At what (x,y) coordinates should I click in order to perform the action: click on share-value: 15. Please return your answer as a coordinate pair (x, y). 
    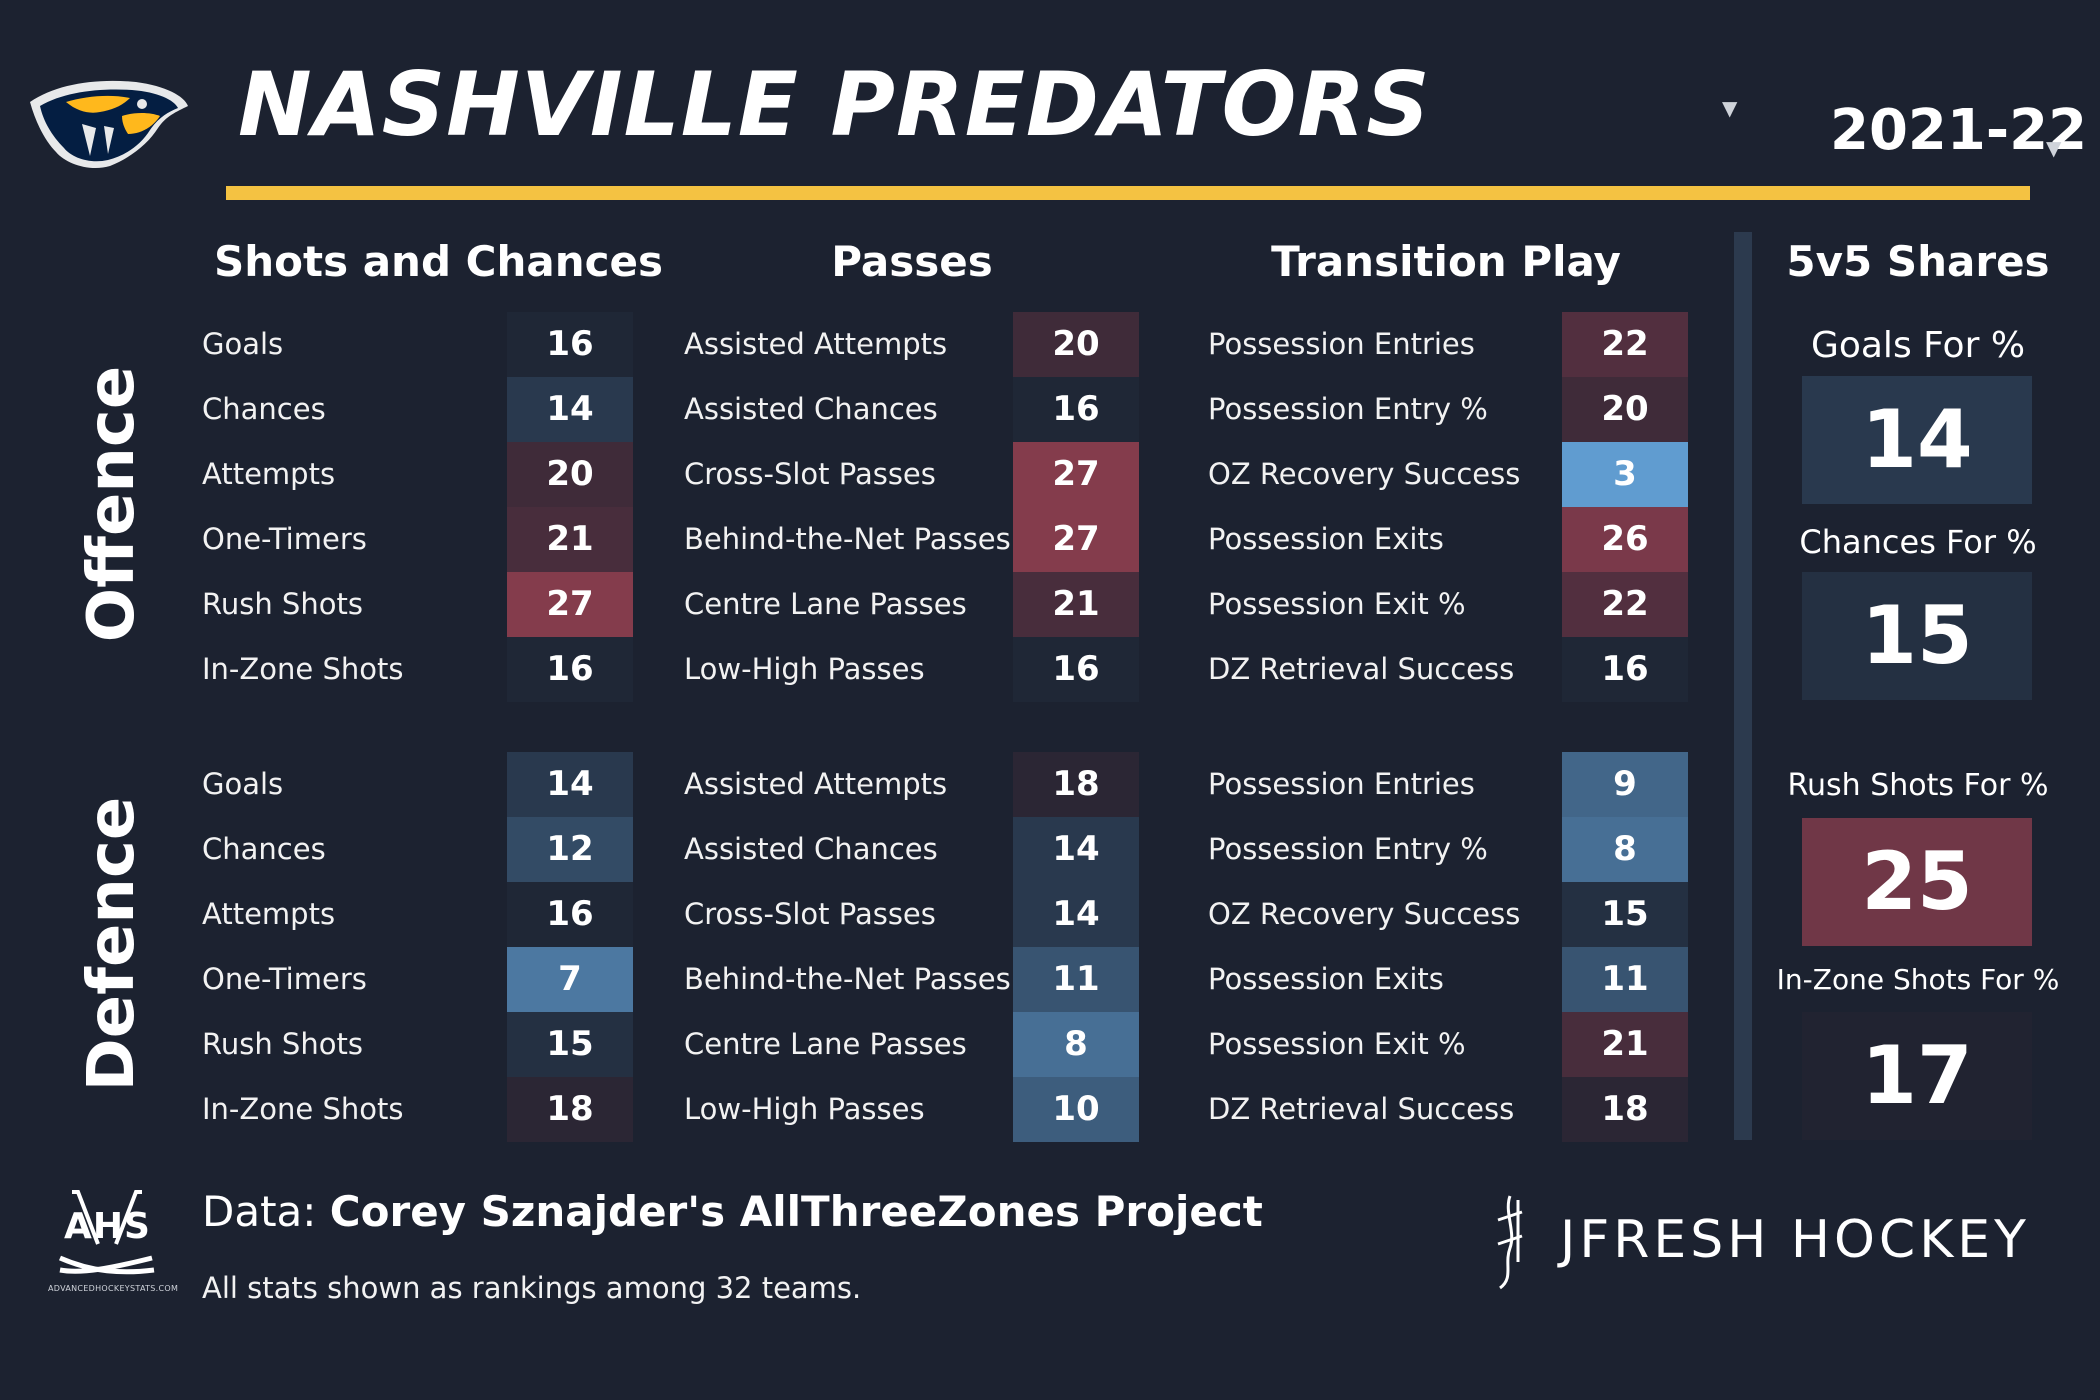
    Looking at the image, I should click on (1917, 636).